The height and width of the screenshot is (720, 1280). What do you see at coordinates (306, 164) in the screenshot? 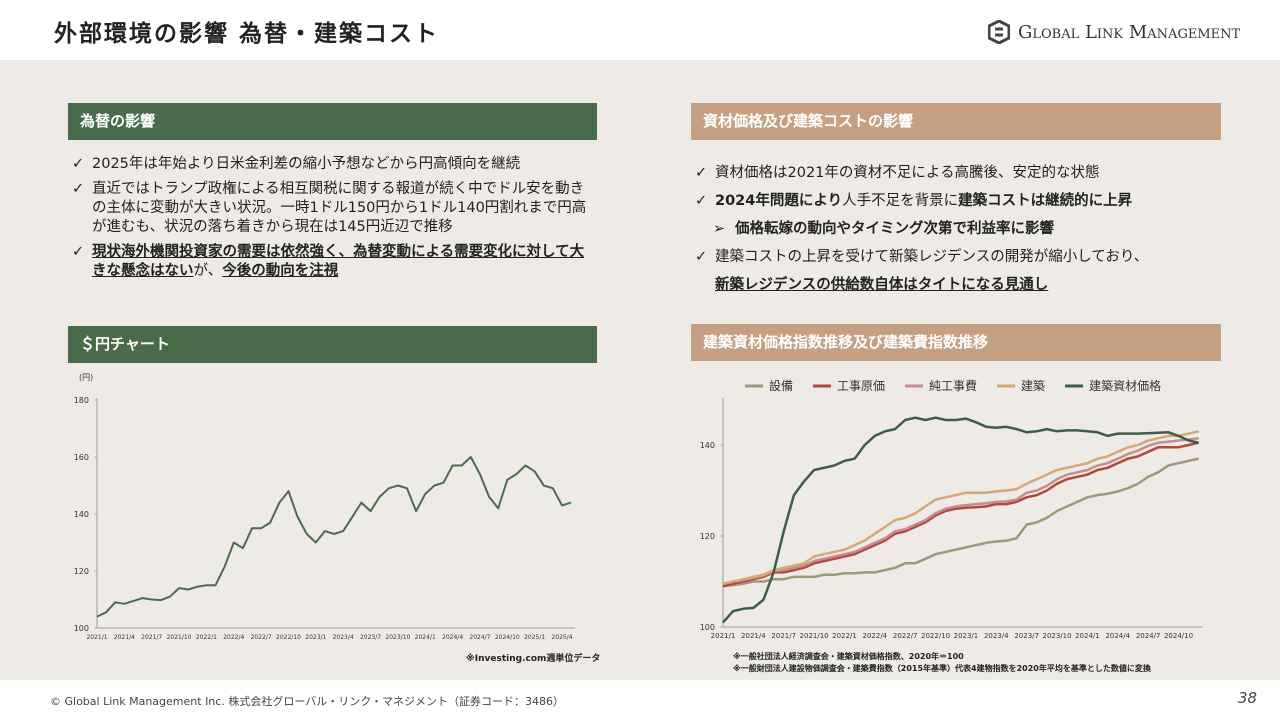
I see `bullet-text: 2025年は年始より日米金利差の縮小予想などから円高傾向を継続` at bounding box center [306, 164].